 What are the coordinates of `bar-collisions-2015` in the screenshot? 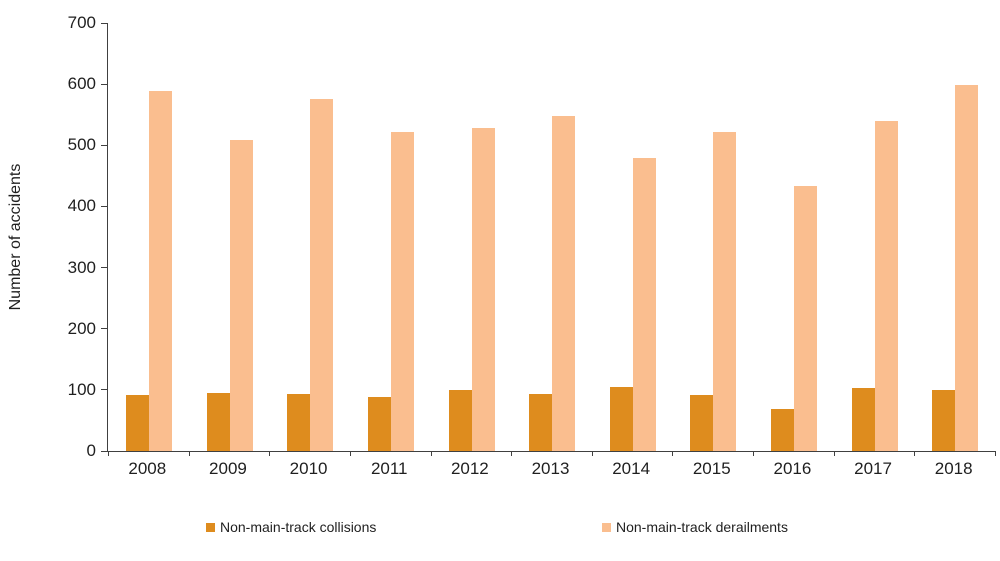 It's located at (702, 422).